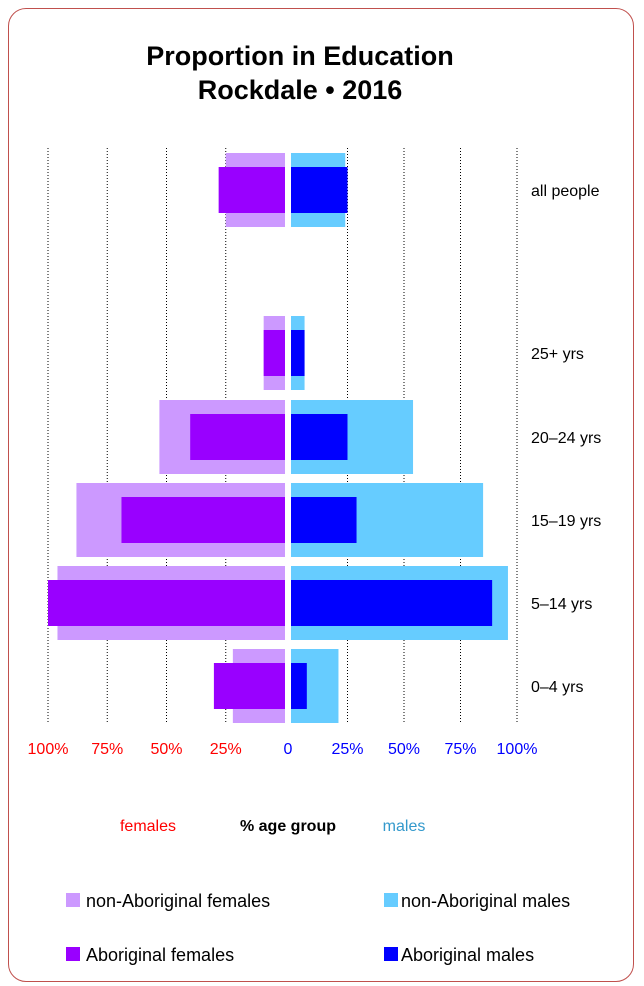  What do you see at coordinates (324, 520) in the screenshot?
I see `bar-aboriginal-males-15-19-yrs` at bounding box center [324, 520].